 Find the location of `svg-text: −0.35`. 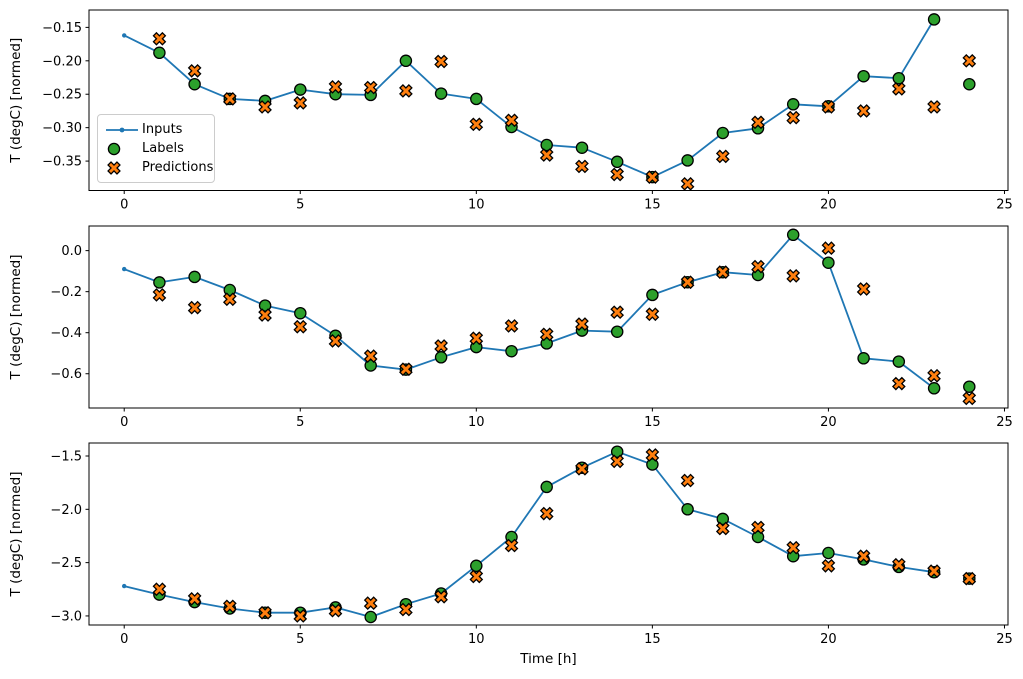

svg-text: −0.35 is located at coordinates (62, 162).